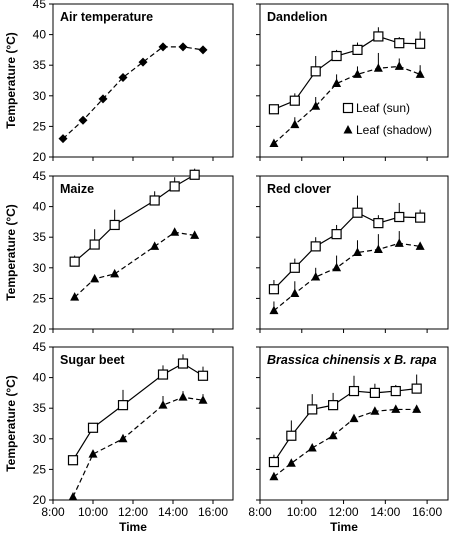 This screenshot has width=454, height=538. I want to click on panel-title: Dandelion, so click(297, 17).